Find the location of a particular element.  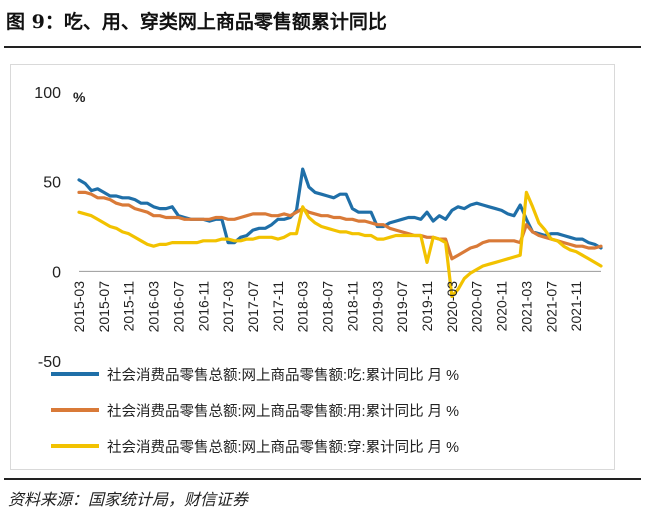

y-tick-label: -50 is located at coordinates (49, 362).